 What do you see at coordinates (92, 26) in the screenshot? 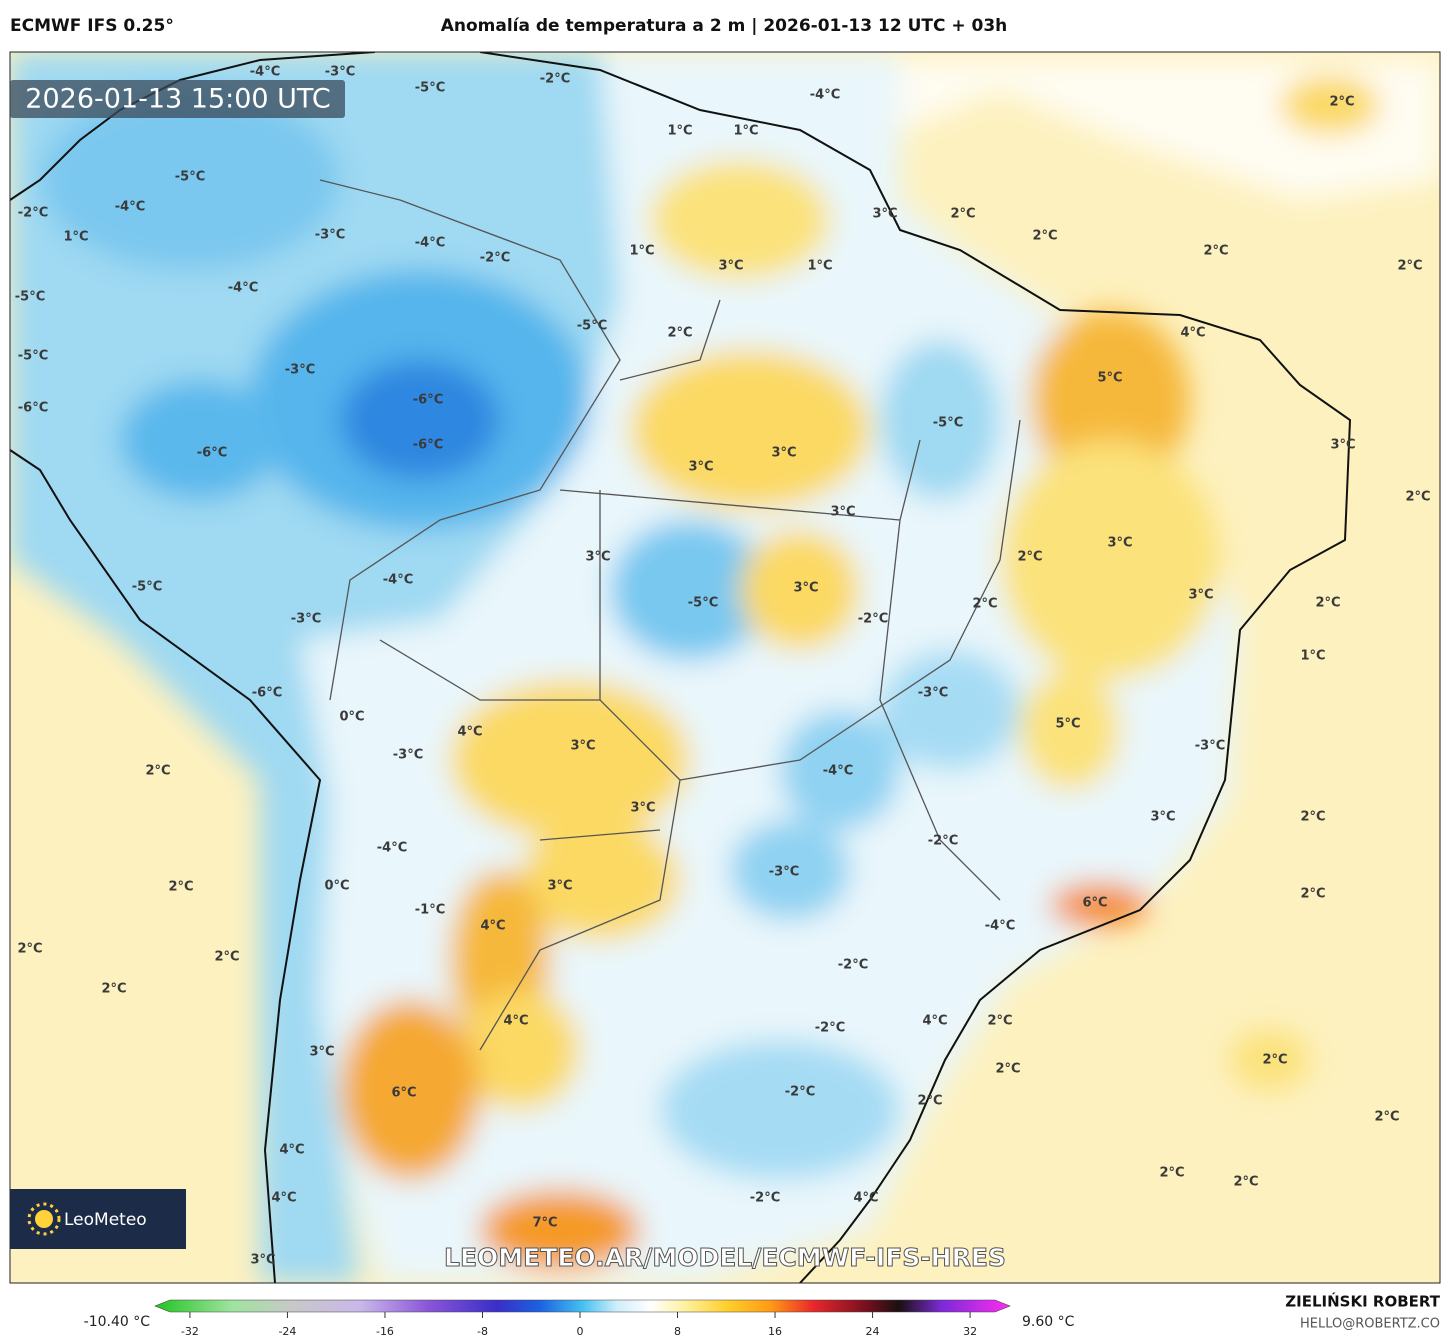
I see `model-name: ECMWF IFS 0.25°` at bounding box center [92, 26].